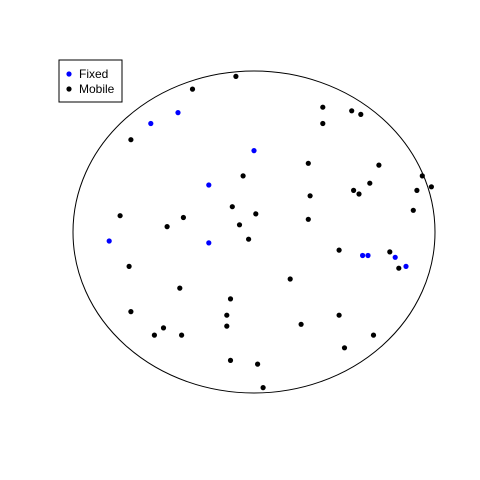  I want to click on legend-marker-fixed, so click(69, 74).